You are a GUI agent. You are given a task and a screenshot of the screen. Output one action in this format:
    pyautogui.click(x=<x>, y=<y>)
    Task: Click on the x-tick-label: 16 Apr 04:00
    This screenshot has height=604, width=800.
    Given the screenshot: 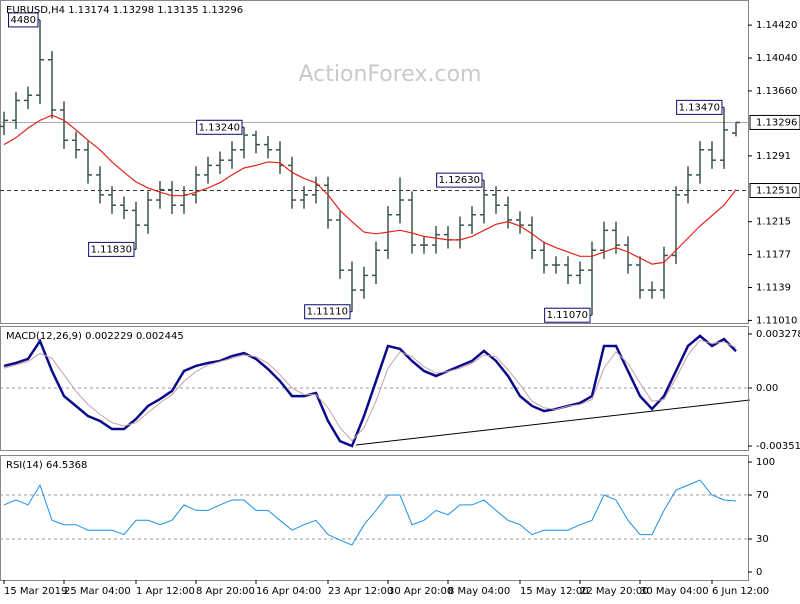 What is the action you would take?
    pyautogui.click(x=288, y=591)
    